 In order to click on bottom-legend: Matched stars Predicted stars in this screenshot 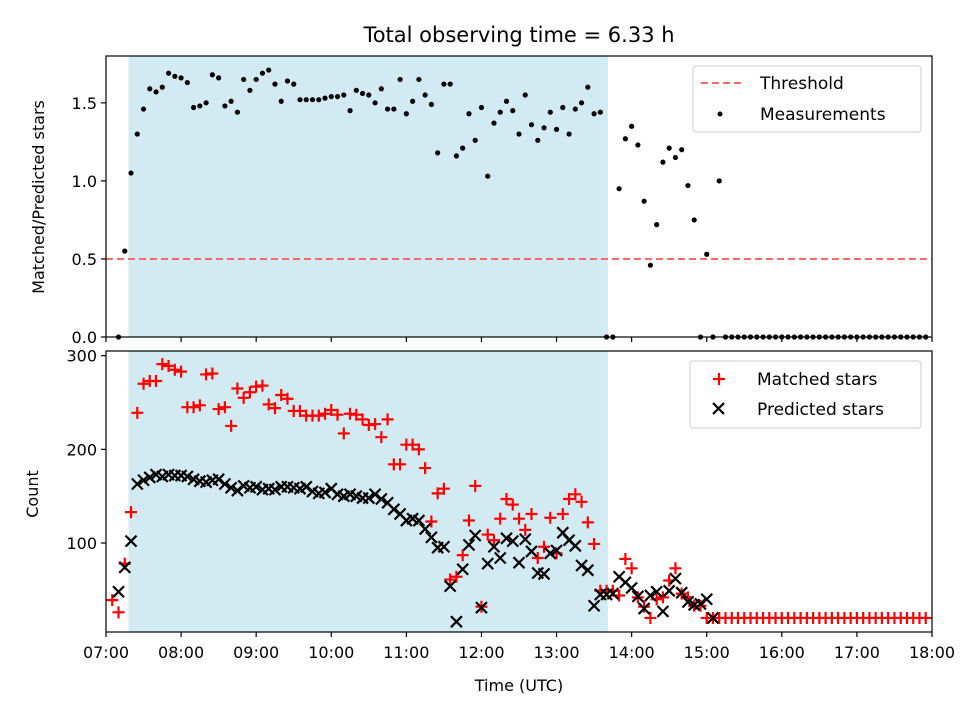, I will do `click(805, 394)`.